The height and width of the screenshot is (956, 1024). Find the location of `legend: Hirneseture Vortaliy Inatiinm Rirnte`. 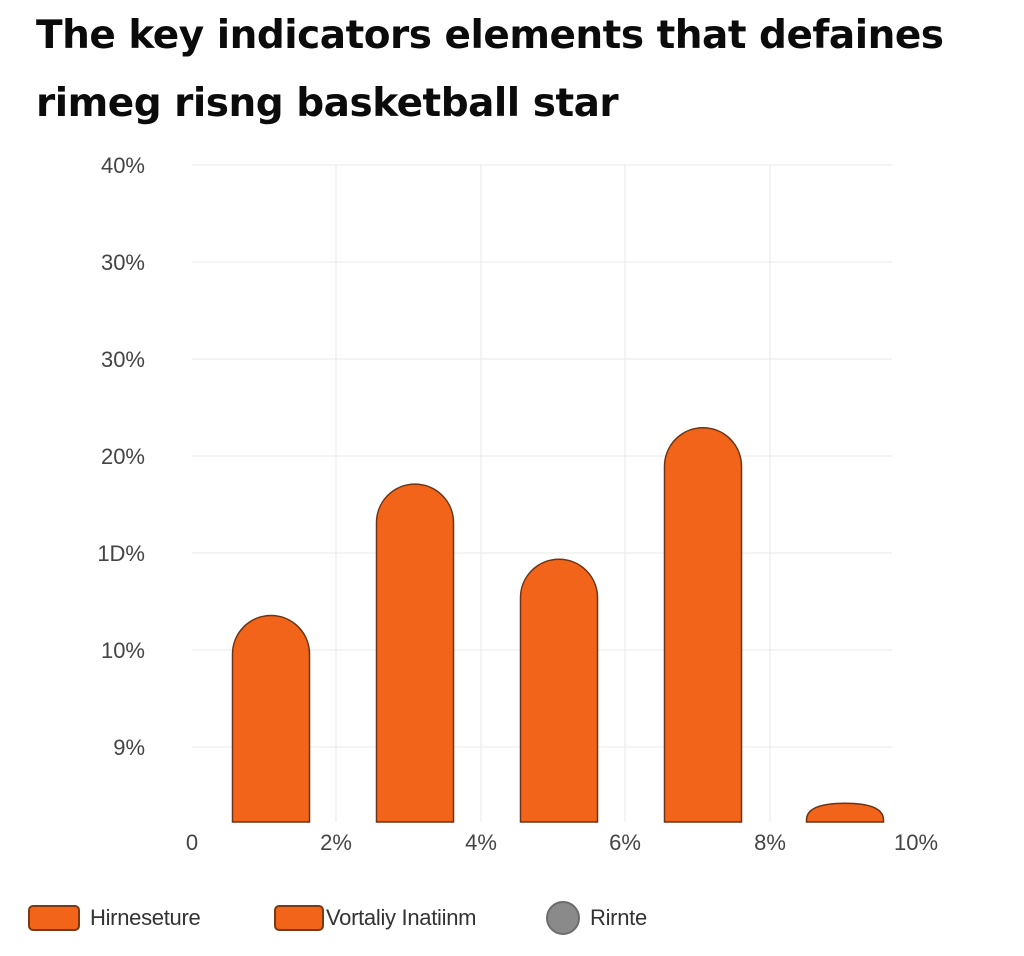

legend: Hirneseture Vortaliy Inatiinm Rirnte is located at coordinates (512, 925).